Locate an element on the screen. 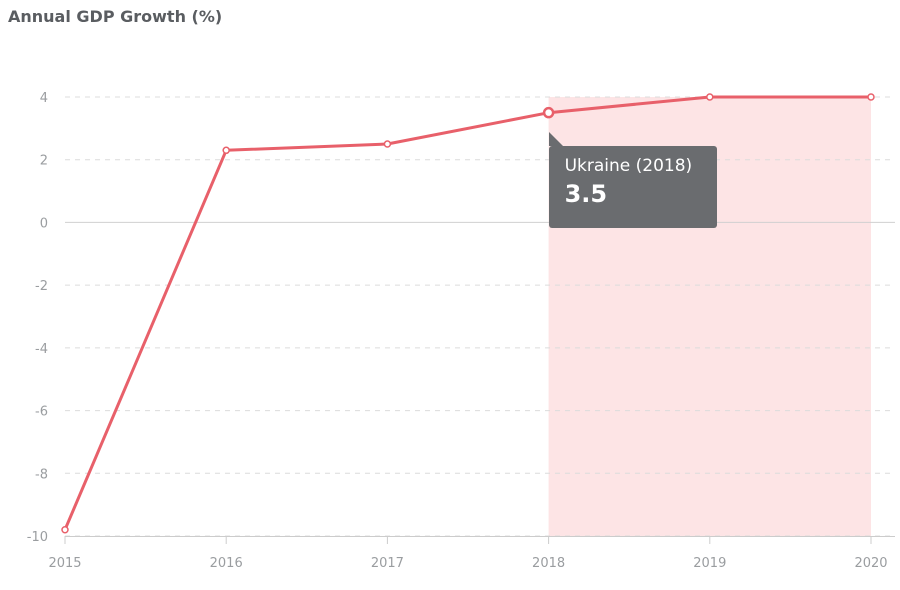 The width and height of the screenshot is (900, 590). y-tick-label: -10 is located at coordinates (37, 537).